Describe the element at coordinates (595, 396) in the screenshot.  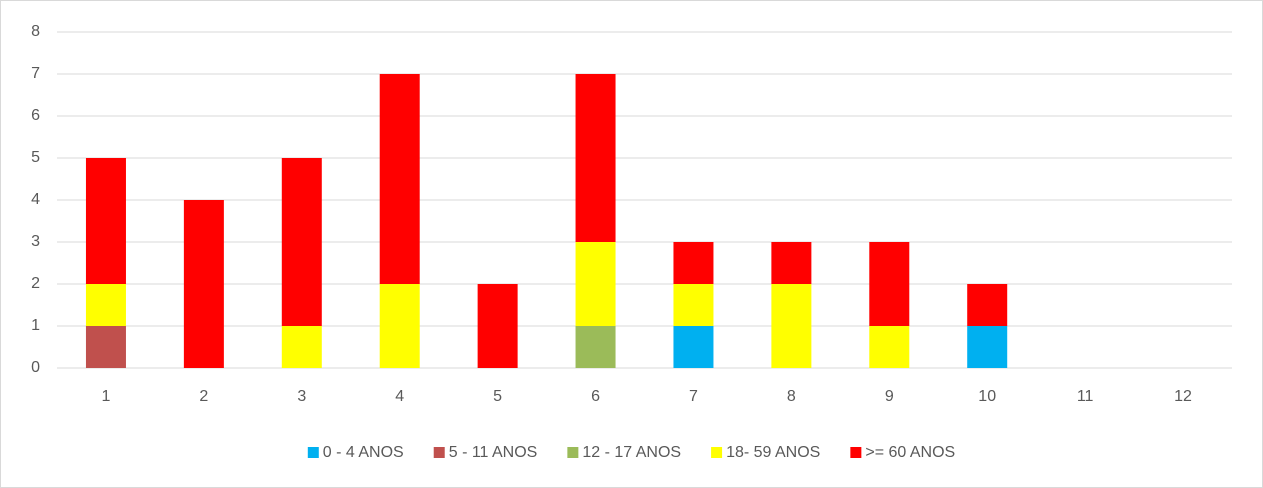
I see `x-tick-label: 6` at that location.